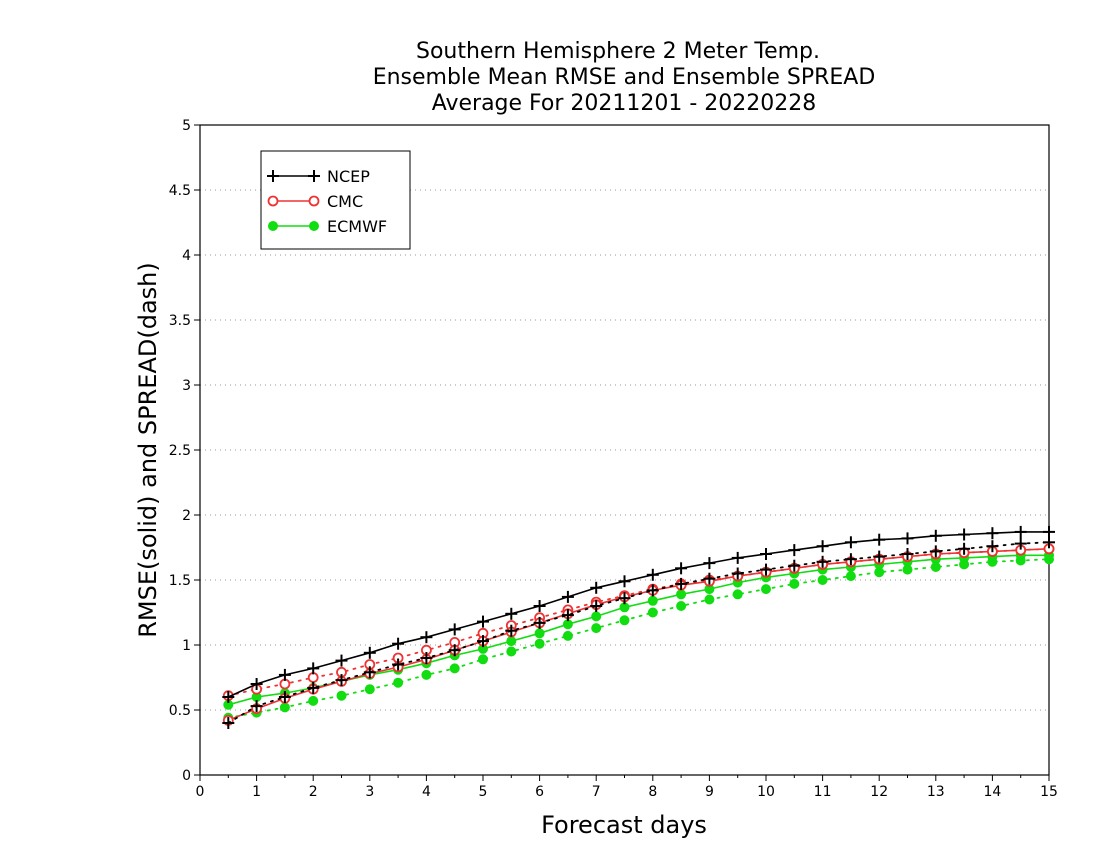  What do you see at coordinates (879, 792) in the screenshot?
I see `x-tick-label: 12` at bounding box center [879, 792].